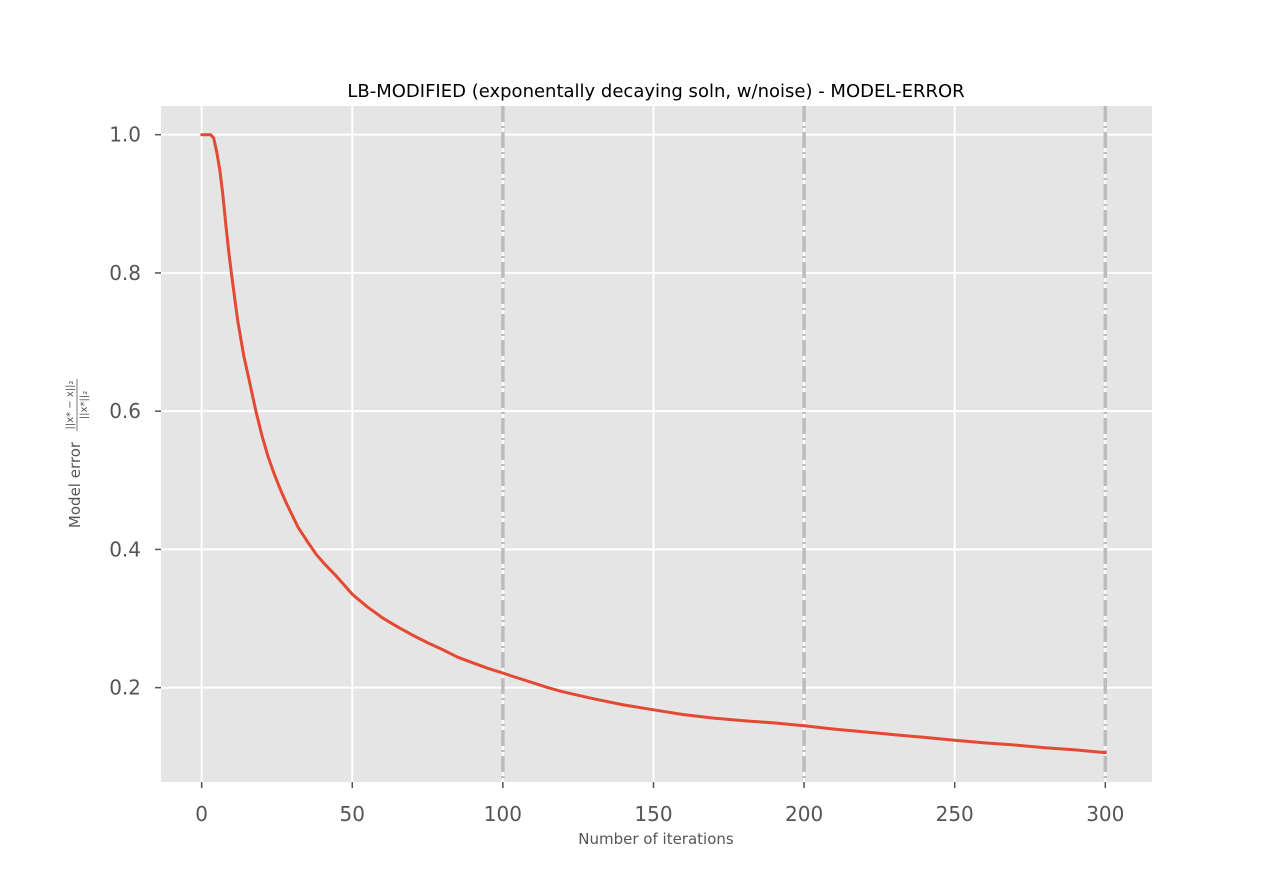  What do you see at coordinates (75, 484) in the screenshot?
I see `y-axis-label-text: Model error` at bounding box center [75, 484].